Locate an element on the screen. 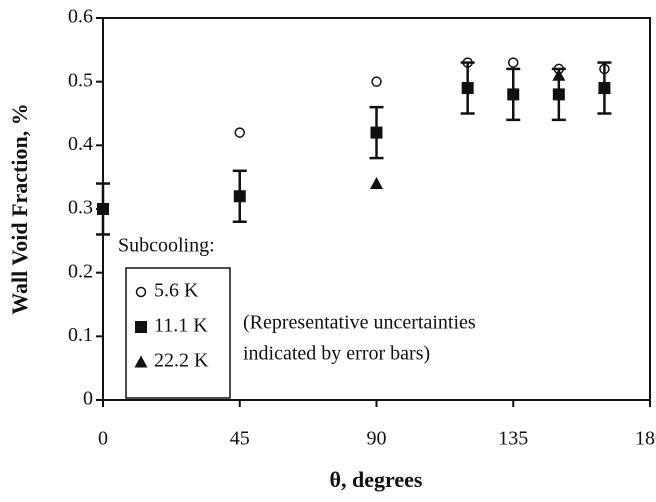  x-axis-title: θ, degrees is located at coordinates (376, 479).